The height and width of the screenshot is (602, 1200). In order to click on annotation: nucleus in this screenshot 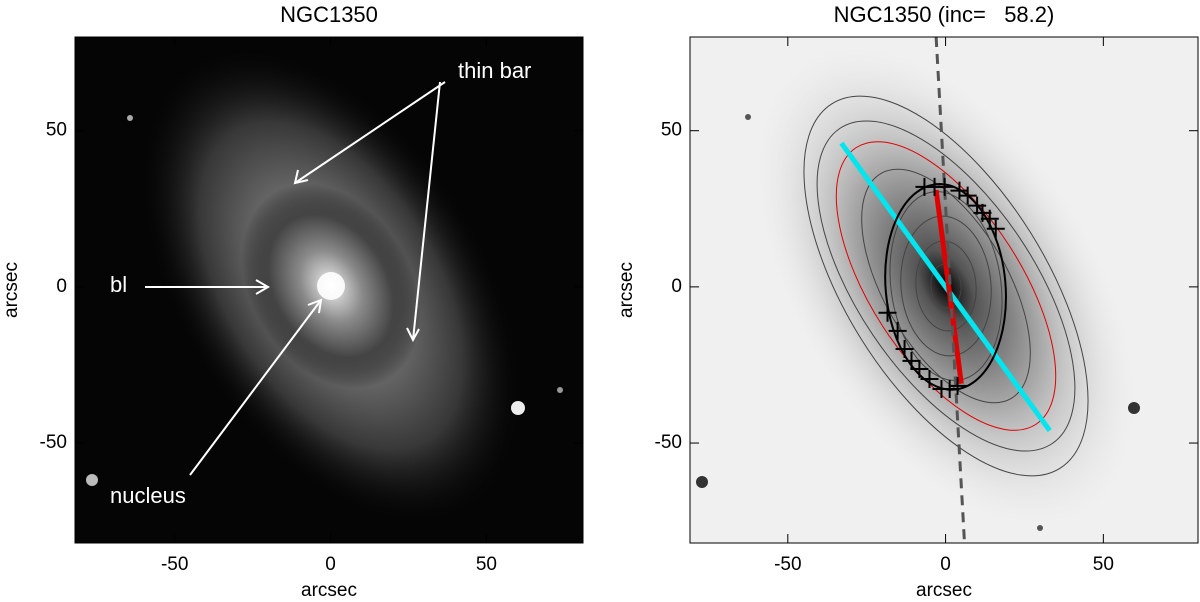, I will do `click(148, 495)`.